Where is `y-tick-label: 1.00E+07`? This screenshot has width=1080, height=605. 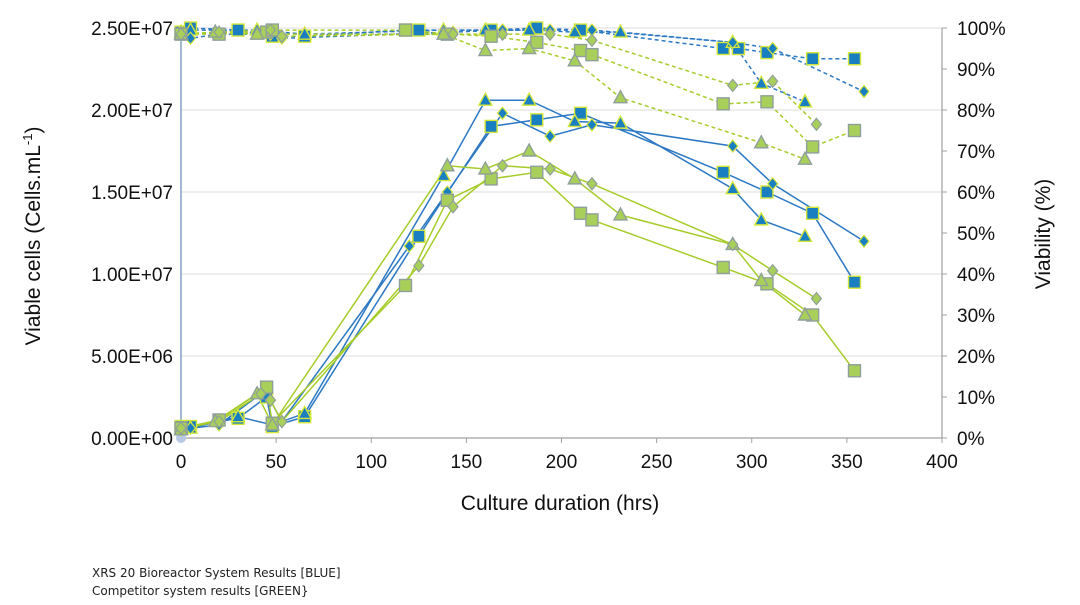 y-tick-label: 1.00E+07 is located at coordinates (132, 275).